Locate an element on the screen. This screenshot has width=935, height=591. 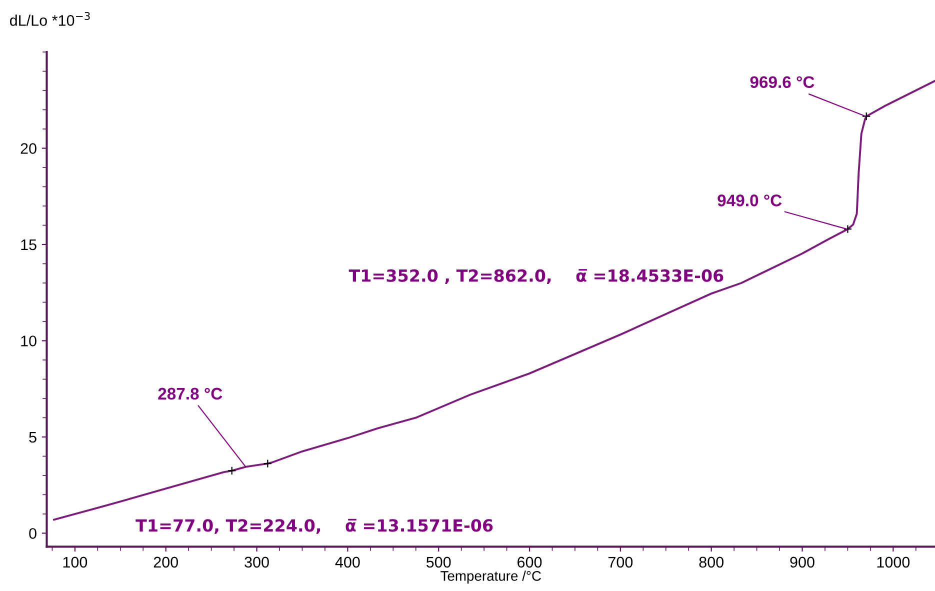
y-tick-label: 20 is located at coordinates (28, 148).